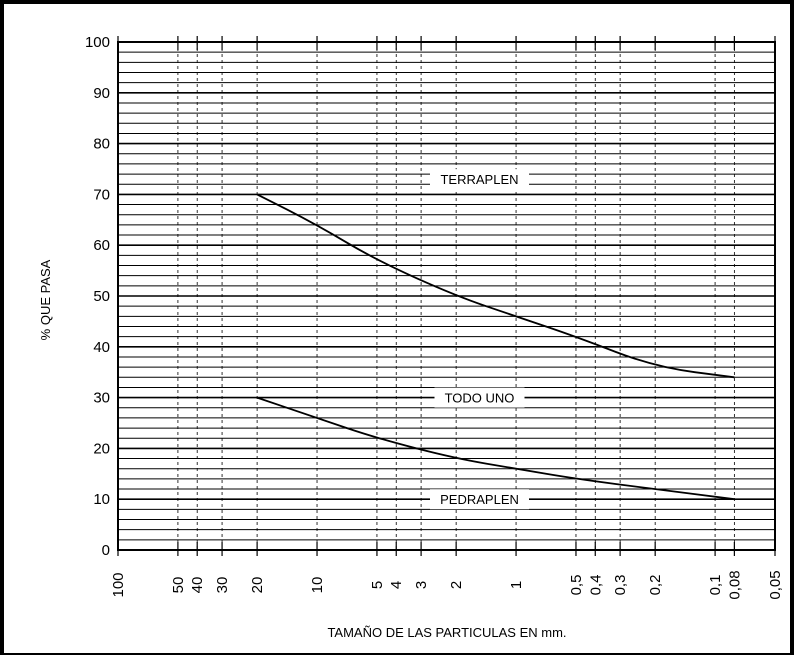  What do you see at coordinates (734, 584) in the screenshot?
I see `x-tick-label: 0,08` at bounding box center [734, 584].